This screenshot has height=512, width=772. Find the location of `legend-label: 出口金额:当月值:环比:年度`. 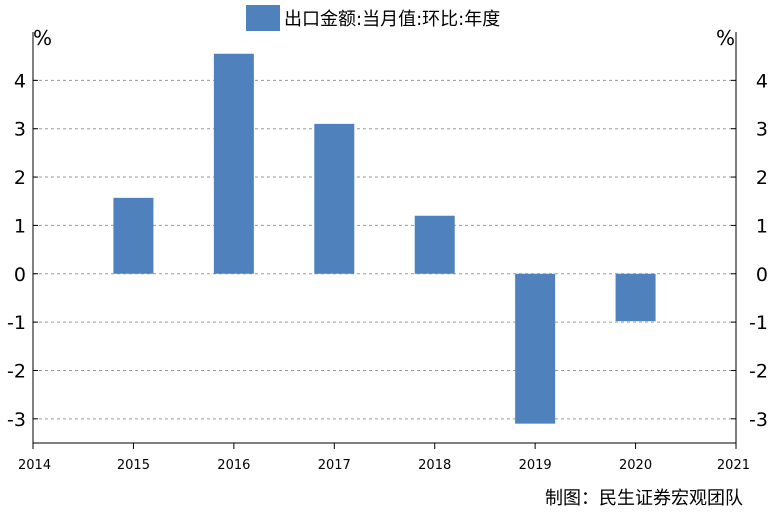

legend-label: 出口金额:当月值:环比:年度 is located at coordinates (392, 19).